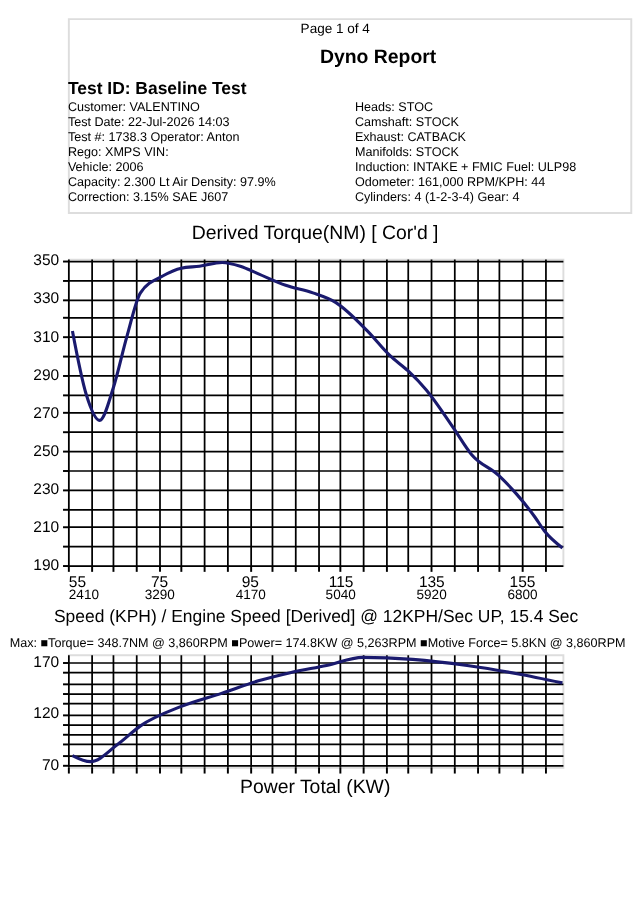  I want to click on x-tick-label: 55, so click(77, 582).